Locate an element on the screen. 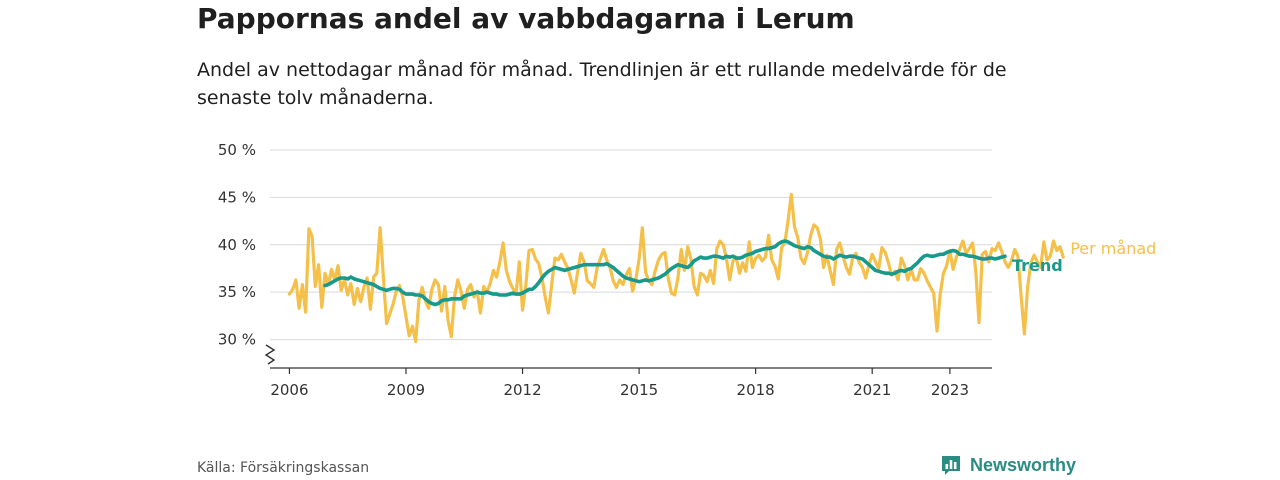  x-axis: 2006 2009 2012 2015 2018 2021 2023 is located at coordinates (628, 371).